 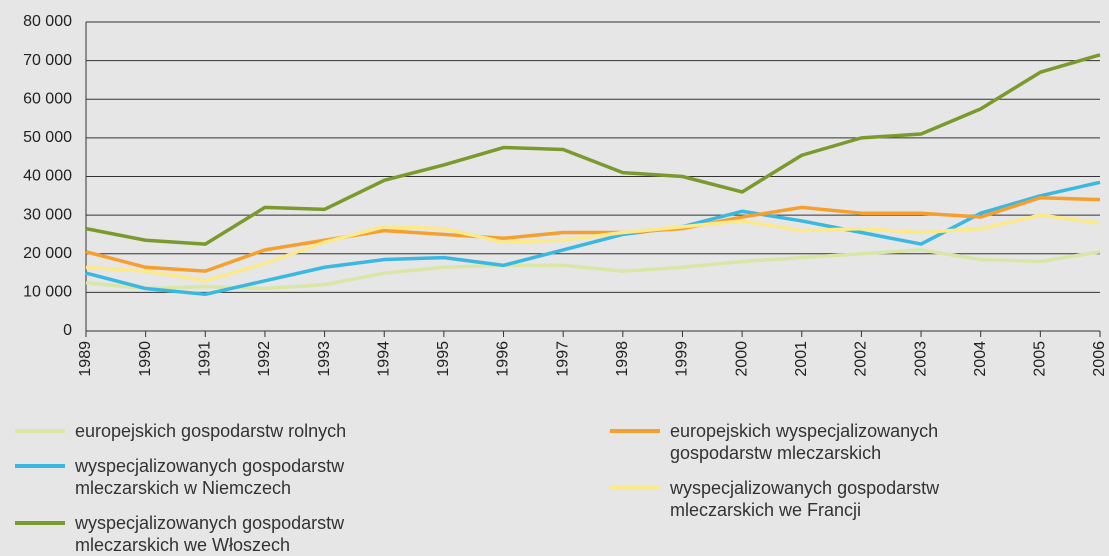 What do you see at coordinates (67, 330) in the screenshot?
I see `y-tick-label: 0` at bounding box center [67, 330].